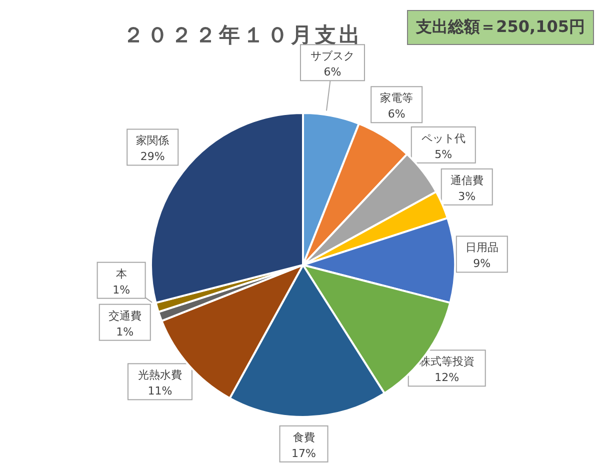 This screenshot has width=604, height=469. Describe the element at coordinates (467, 196) in the screenshot. I see `data-label: 3%` at that location.